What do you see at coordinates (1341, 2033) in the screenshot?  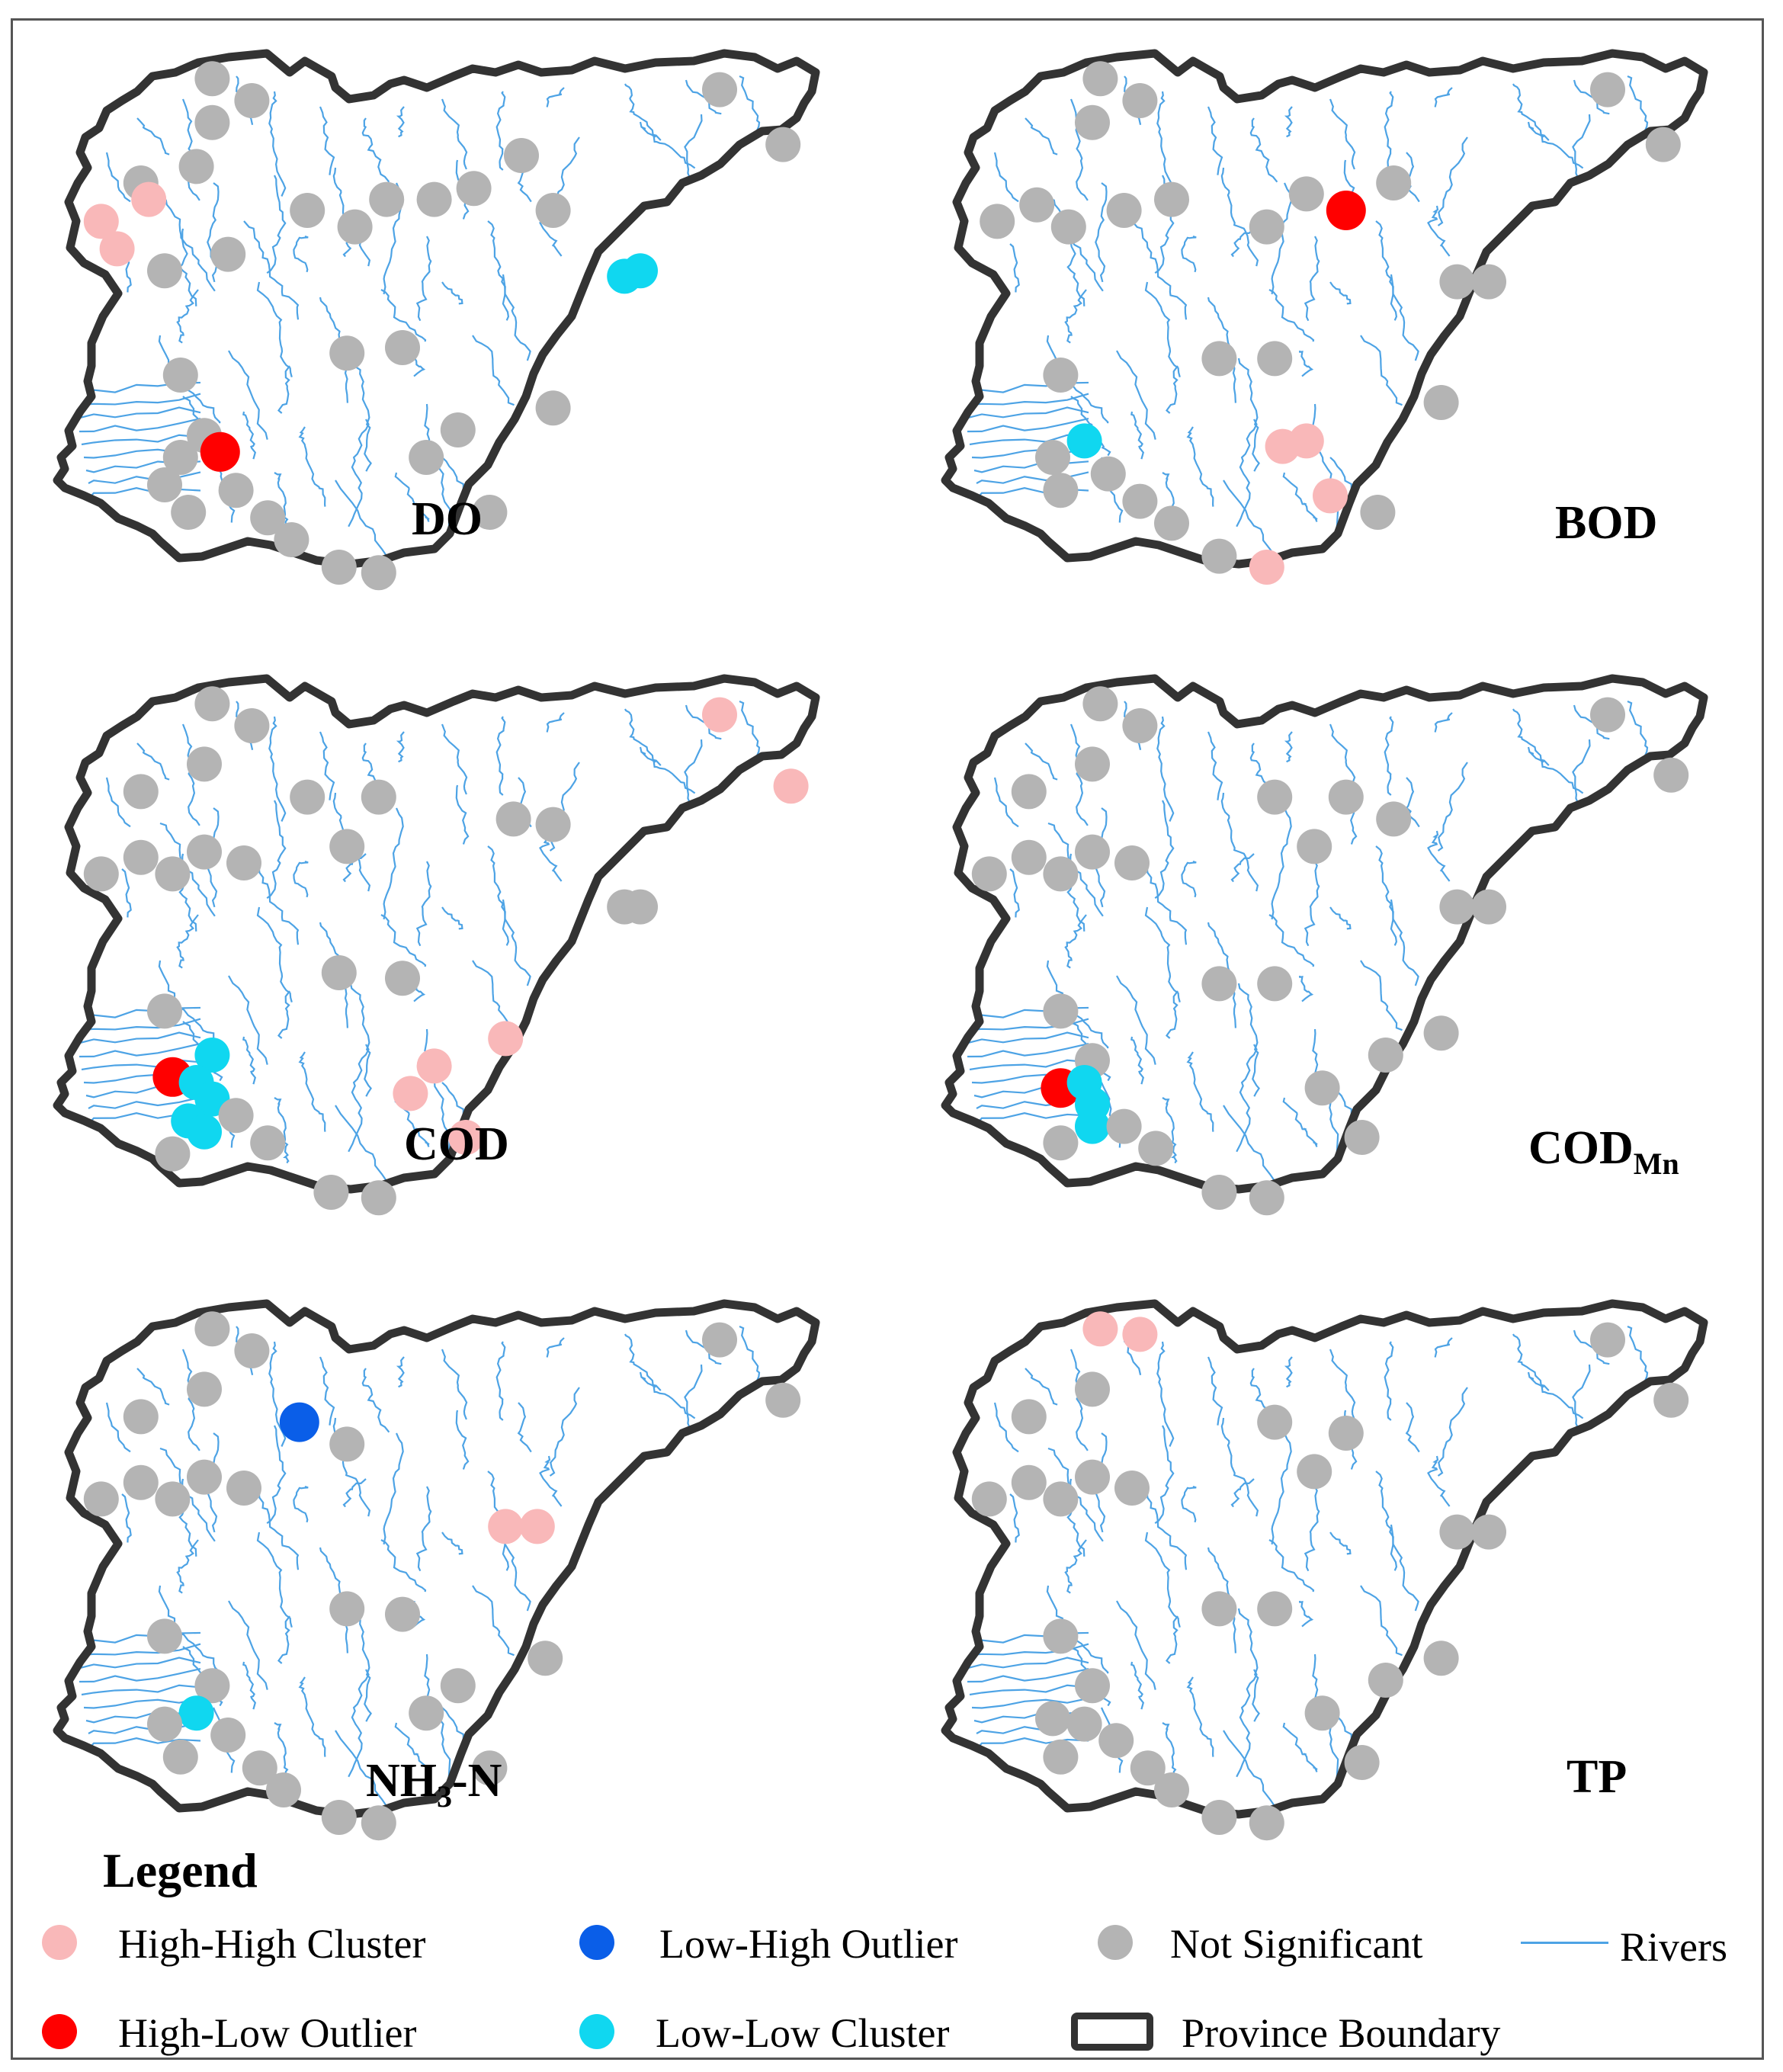 I see `legend-label-boundary: Province Boundary` at bounding box center [1341, 2033].